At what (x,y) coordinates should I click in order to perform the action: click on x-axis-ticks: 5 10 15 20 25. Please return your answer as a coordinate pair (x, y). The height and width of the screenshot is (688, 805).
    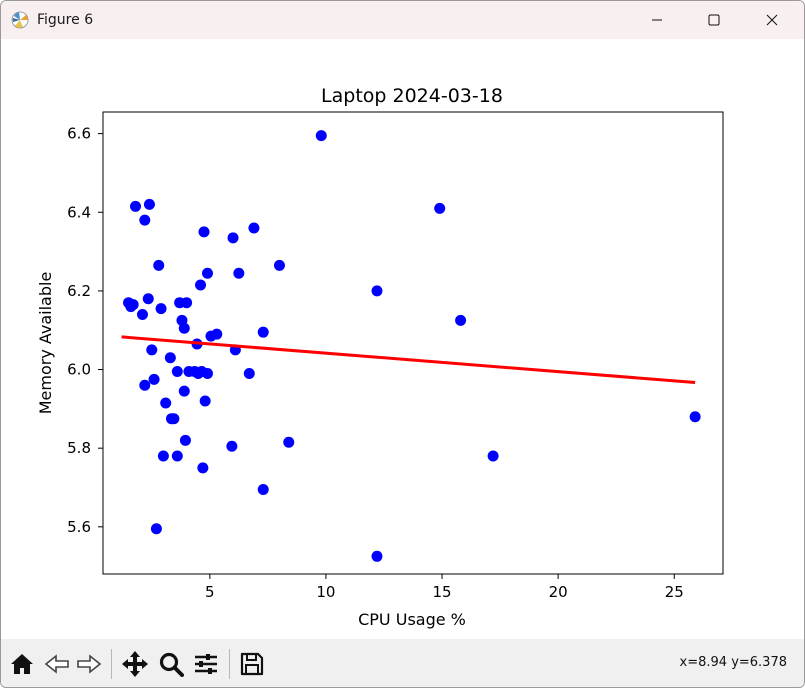
    Looking at the image, I should click on (444, 587).